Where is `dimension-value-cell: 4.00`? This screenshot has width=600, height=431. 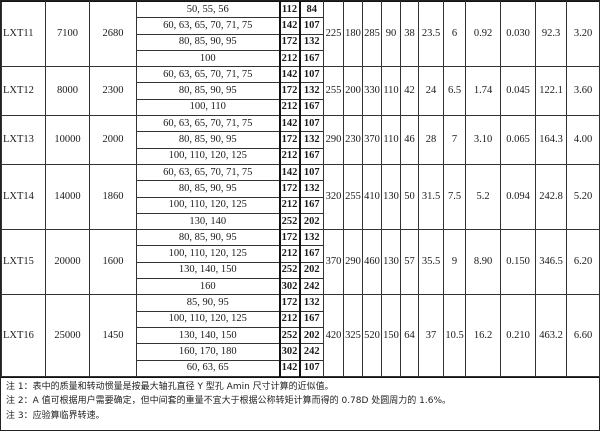
dimension-value-cell: 4.00 is located at coordinates (583, 140).